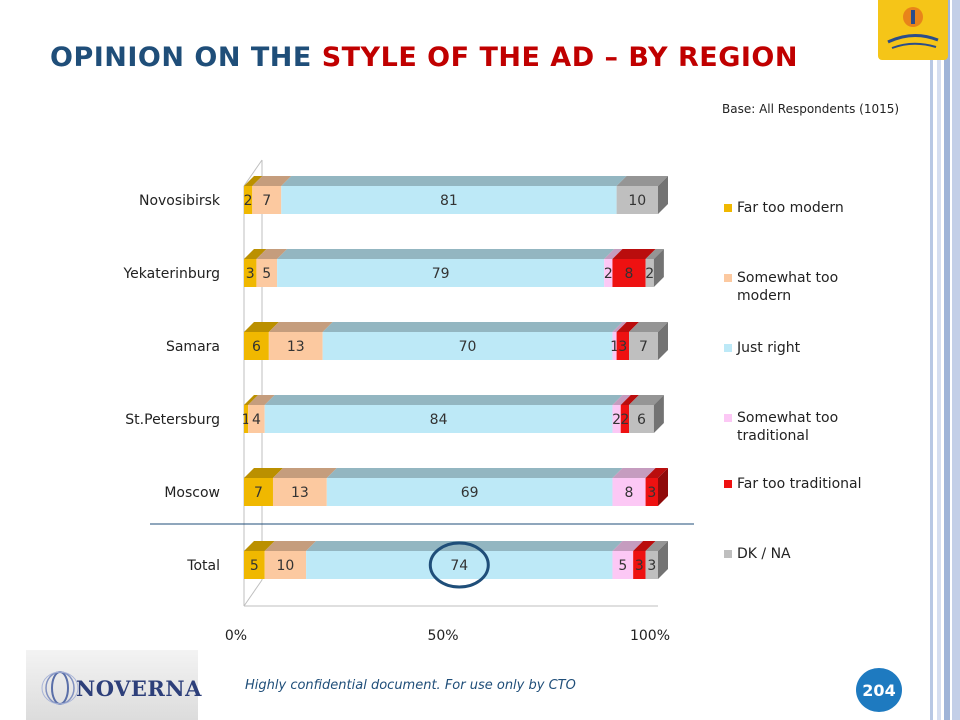 This screenshot has width=960, height=720. What do you see at coordinates (879, 690) in the screenshot?
I see `page-number-badge: 204` at bounding box center [879, 690].